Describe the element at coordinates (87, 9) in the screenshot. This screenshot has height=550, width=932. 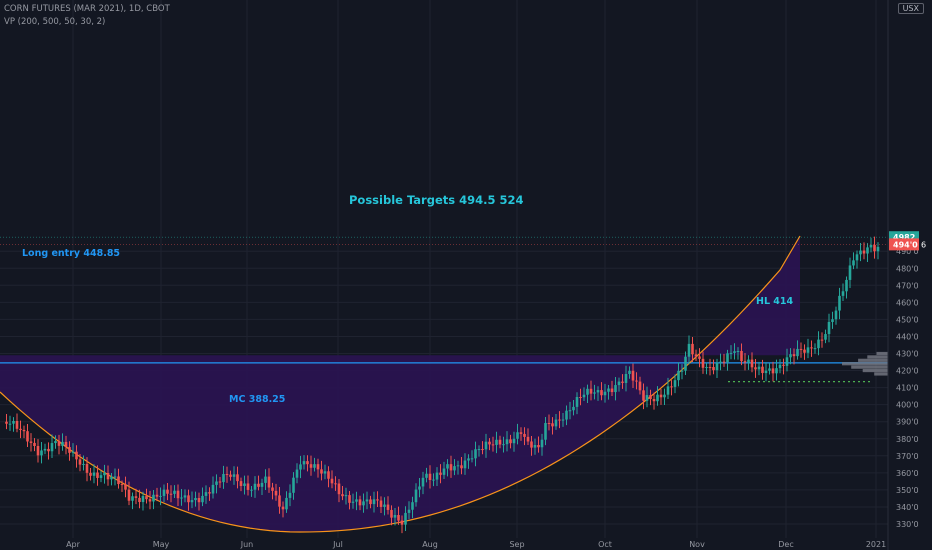
I see `symbol-title: CORN FUTURES (MAR 2021), 1D, CBOT` at that location.